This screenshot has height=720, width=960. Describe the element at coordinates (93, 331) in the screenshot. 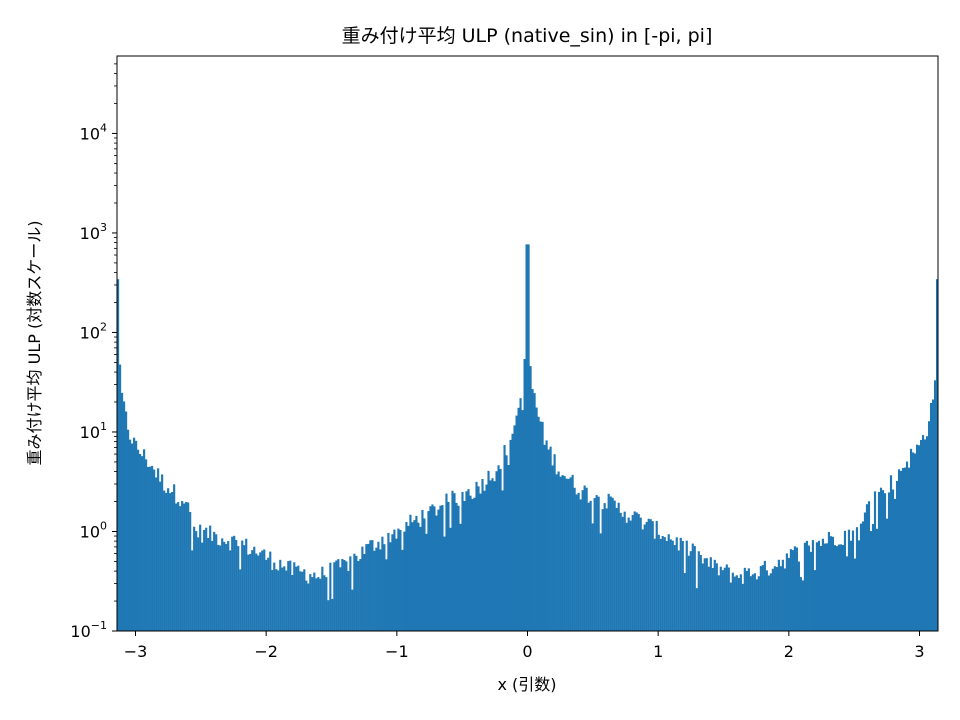

I see `y-tick-label: 10²` at that location.